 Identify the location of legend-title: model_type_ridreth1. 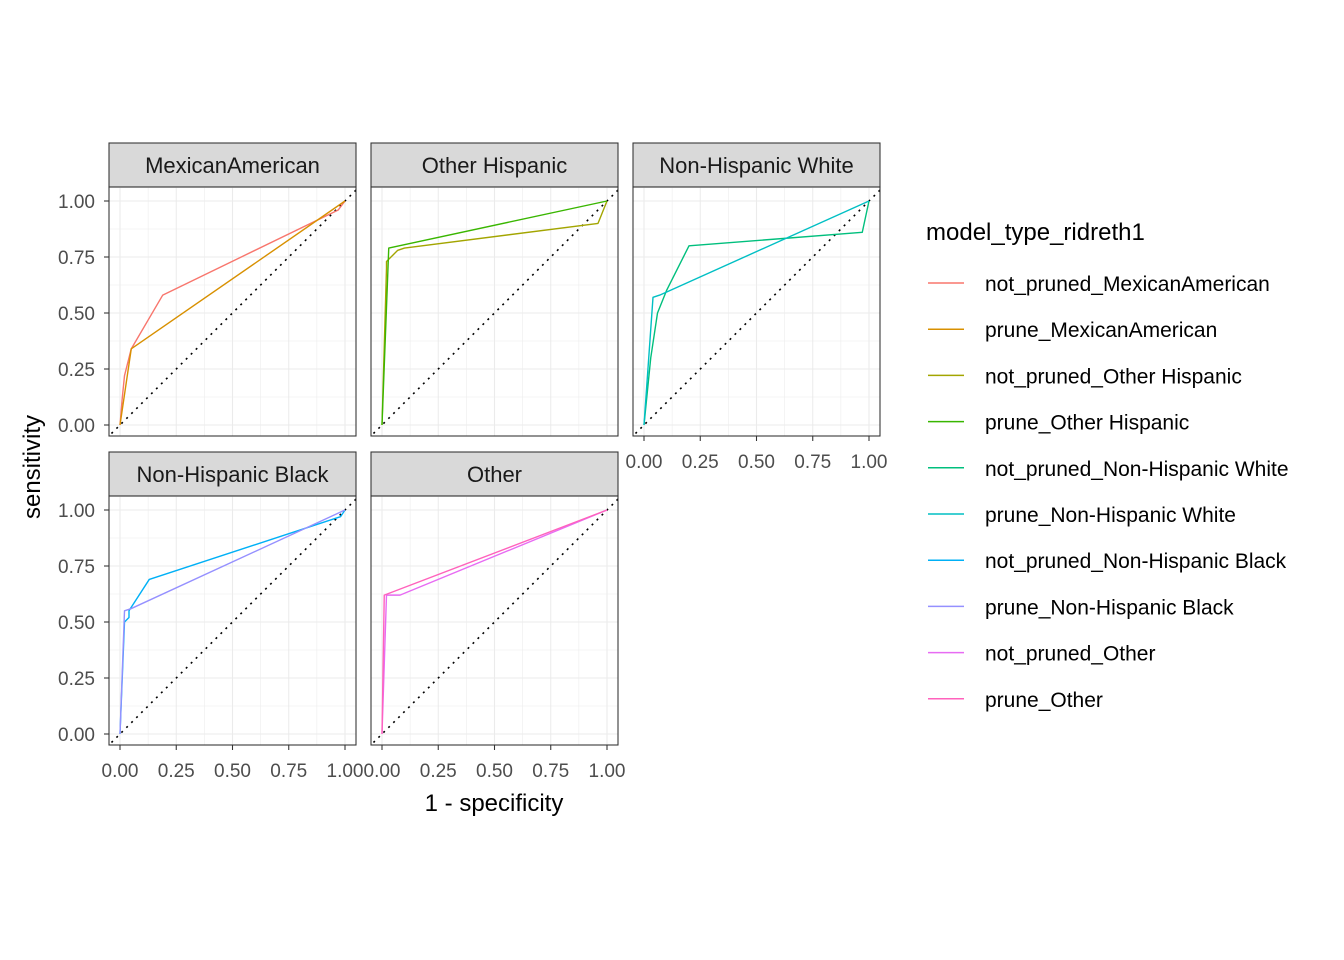
(1035, 232).